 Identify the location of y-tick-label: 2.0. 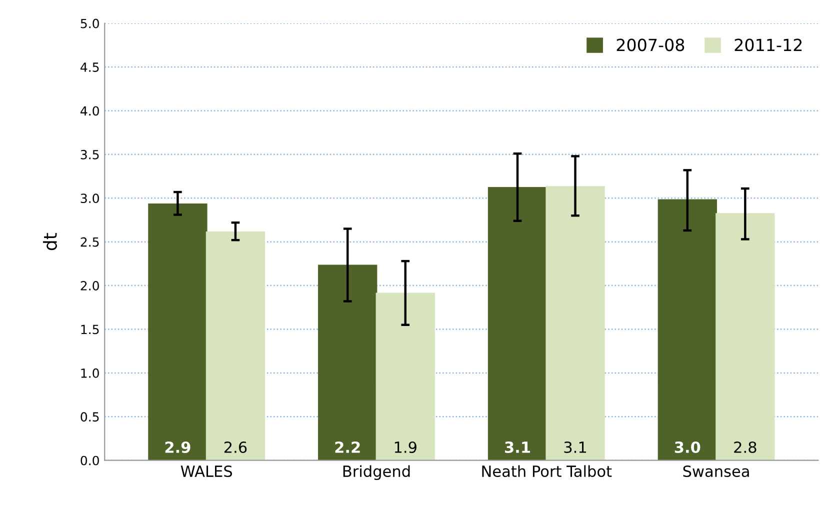
(89, 285).